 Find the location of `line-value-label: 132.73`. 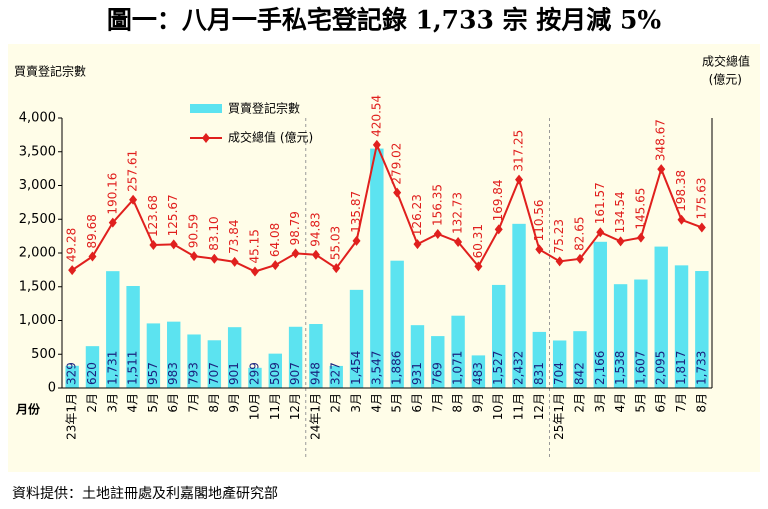

line-value-label: 132.73 is located at coordinates (458, 213).